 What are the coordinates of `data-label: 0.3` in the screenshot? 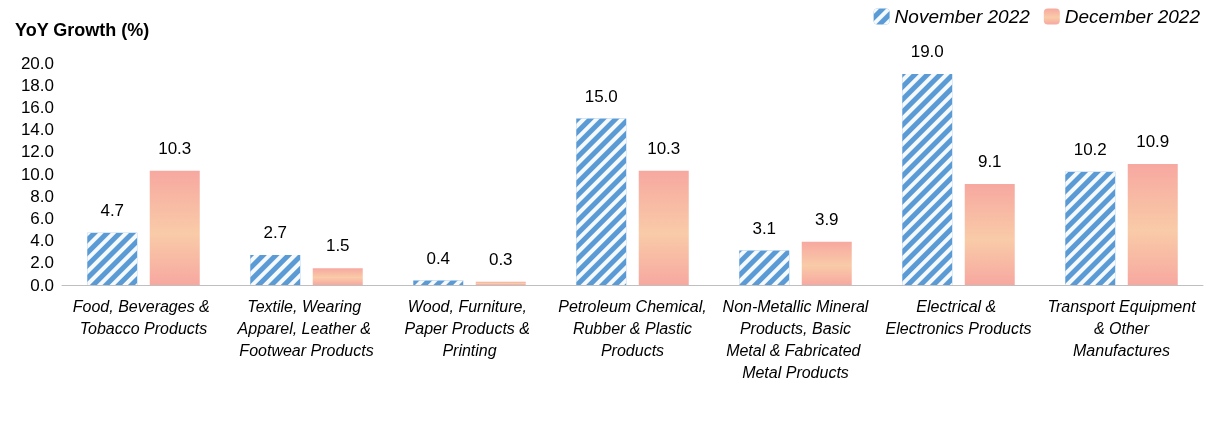 It's located at (500, 259).